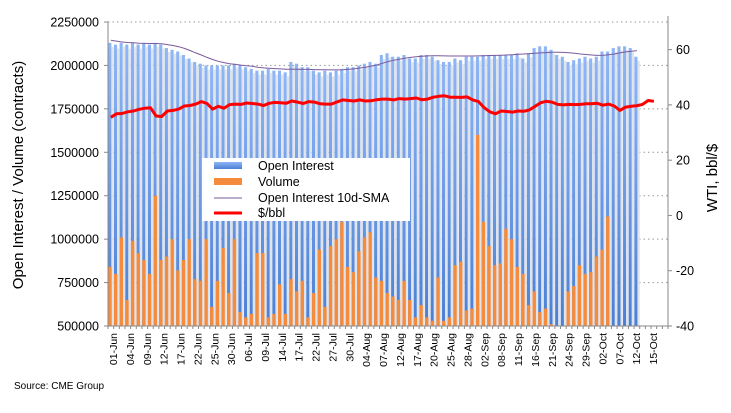 This screenshot has width=731, height=413. What do you see at coordinates (333, 347) in the screenshot?
I see `x-axis-tick-label: 27-Jul` at bounding box center [333, 347].